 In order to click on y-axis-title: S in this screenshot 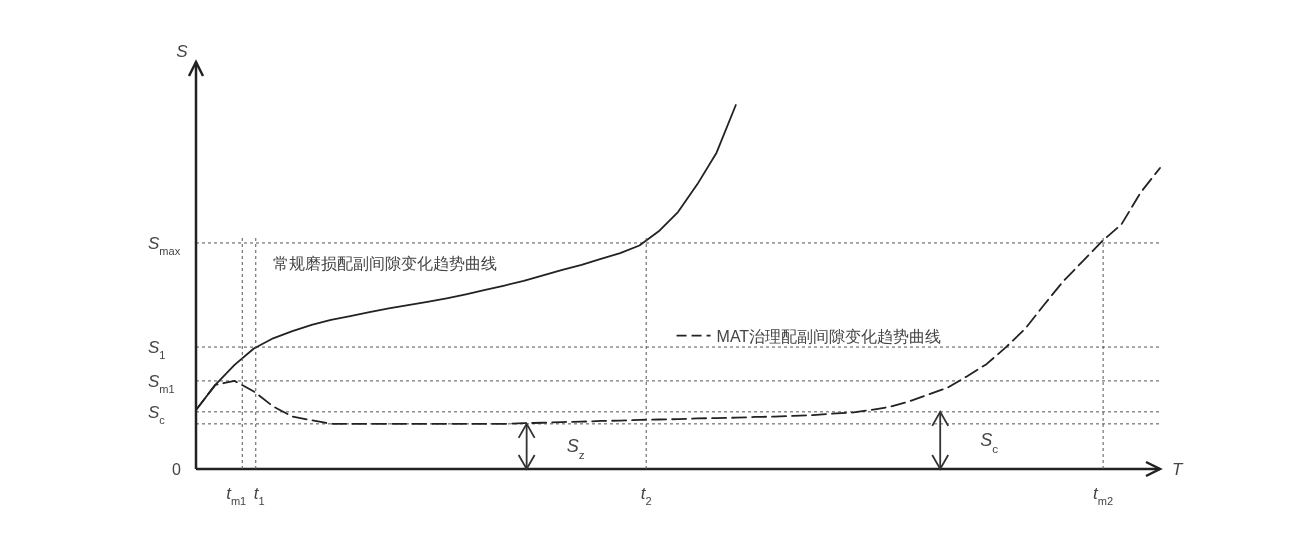, I will do `click(182, 51)`.